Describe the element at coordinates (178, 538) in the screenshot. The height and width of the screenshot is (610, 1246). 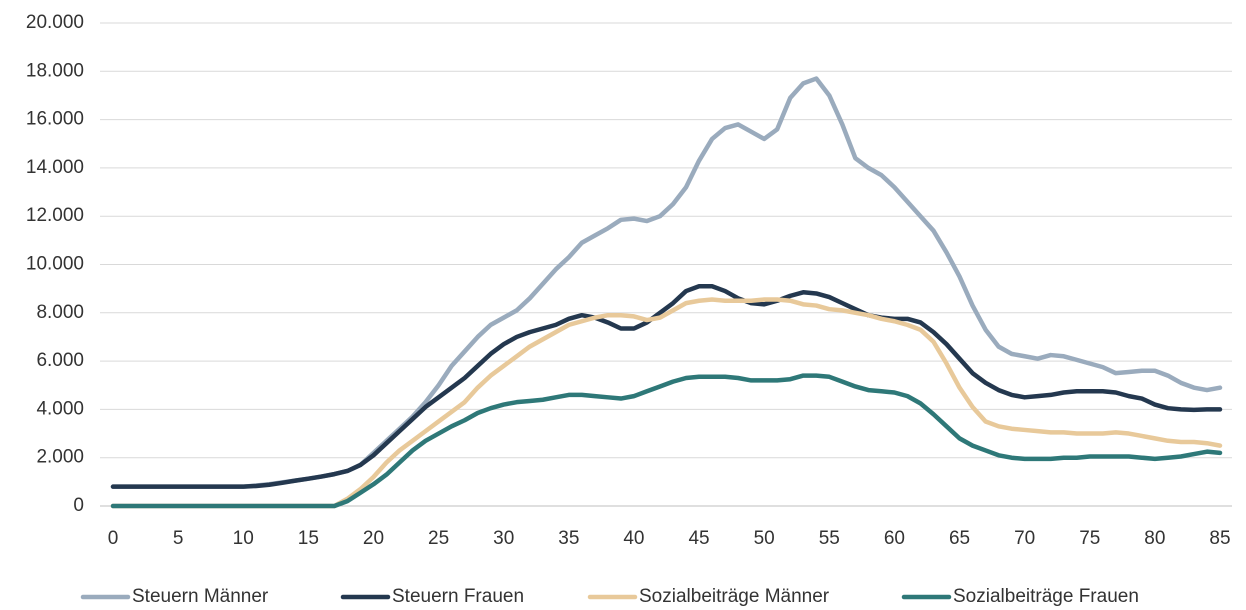
I see `x-tick-label: 5` at that location.